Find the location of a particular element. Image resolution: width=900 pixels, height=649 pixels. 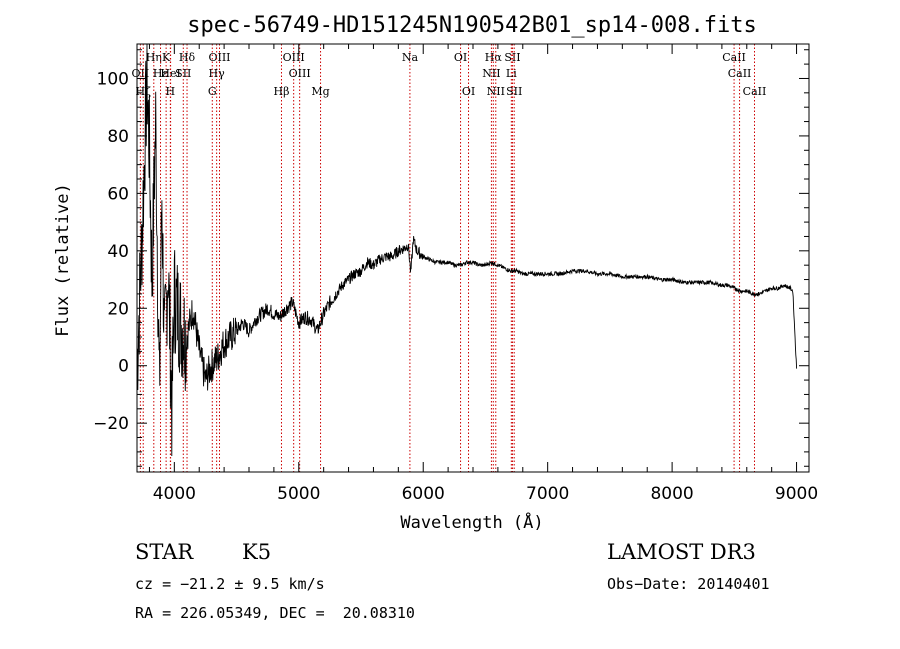

line-label-2: Hδ is located at coordinates (187, 57).